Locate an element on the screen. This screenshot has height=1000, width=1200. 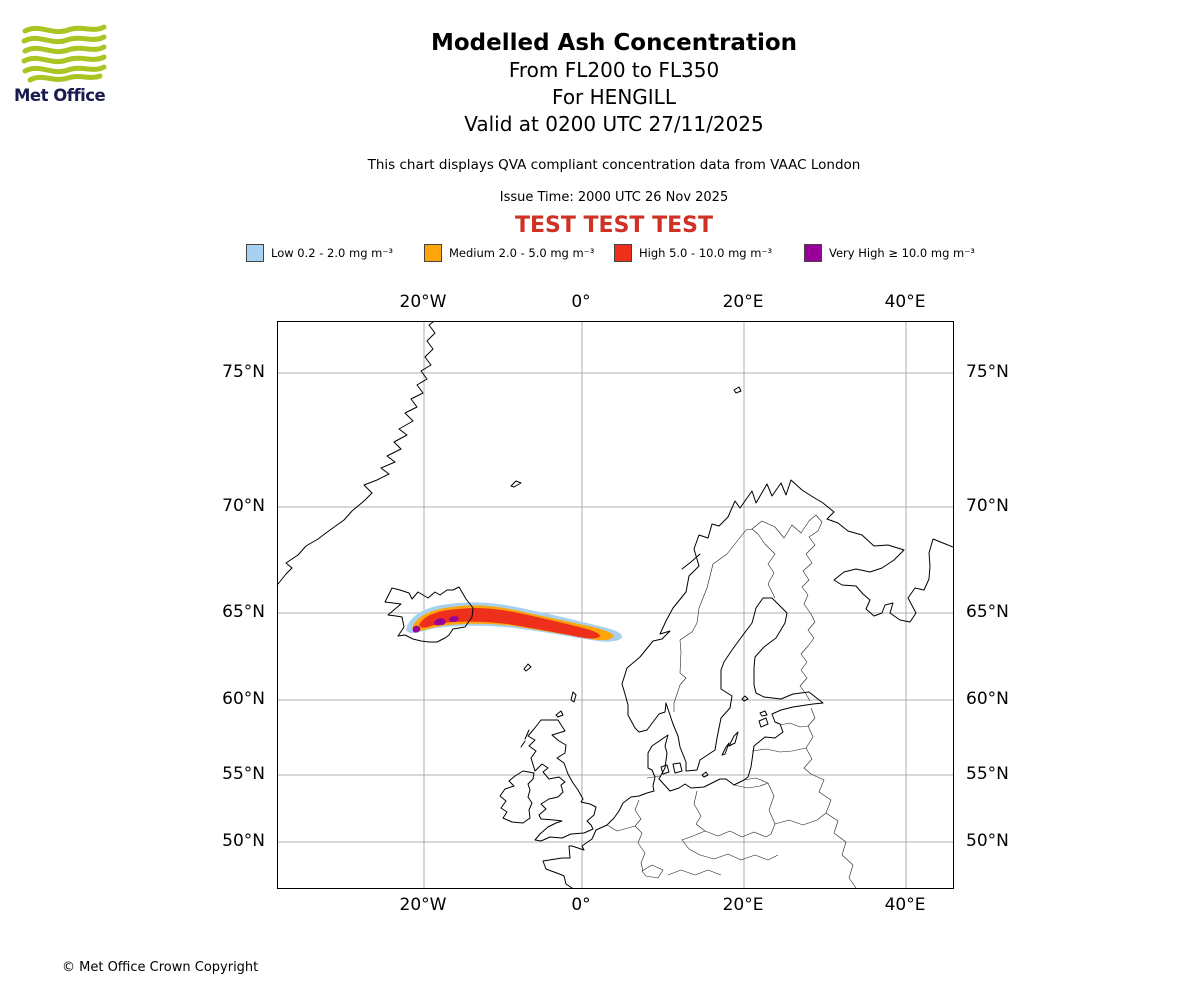
lon-label-top: 0° is located at coordinates (581, 302).